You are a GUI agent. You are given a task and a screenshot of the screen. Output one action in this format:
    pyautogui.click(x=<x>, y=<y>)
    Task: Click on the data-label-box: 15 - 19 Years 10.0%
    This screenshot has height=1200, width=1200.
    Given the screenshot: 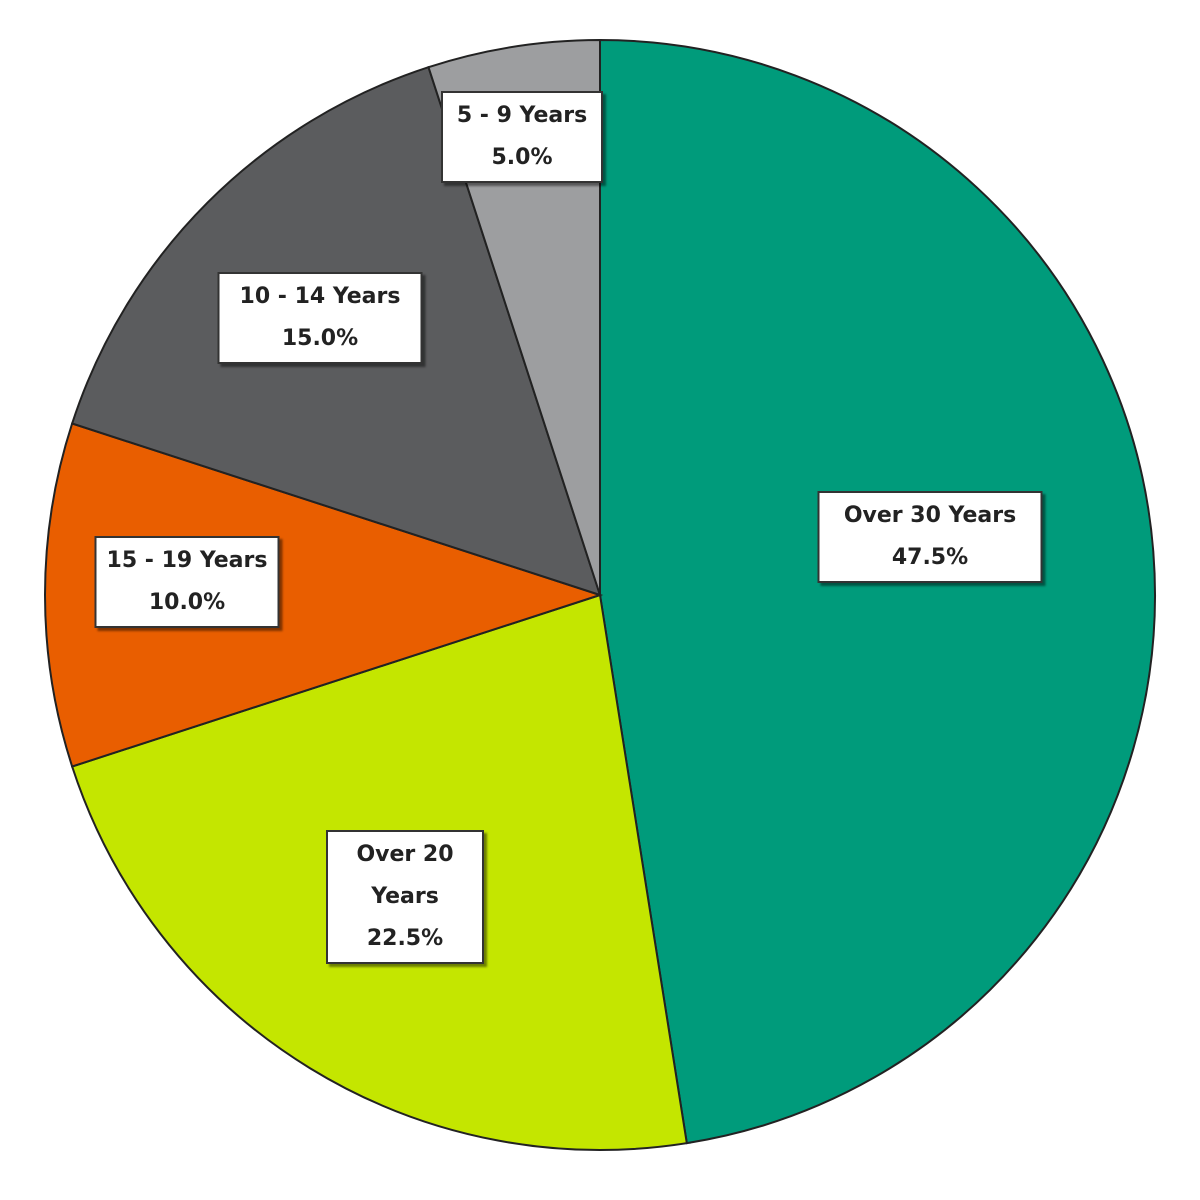 What is the action you would take?
    pyautogui.click(x=187, y=582)
    